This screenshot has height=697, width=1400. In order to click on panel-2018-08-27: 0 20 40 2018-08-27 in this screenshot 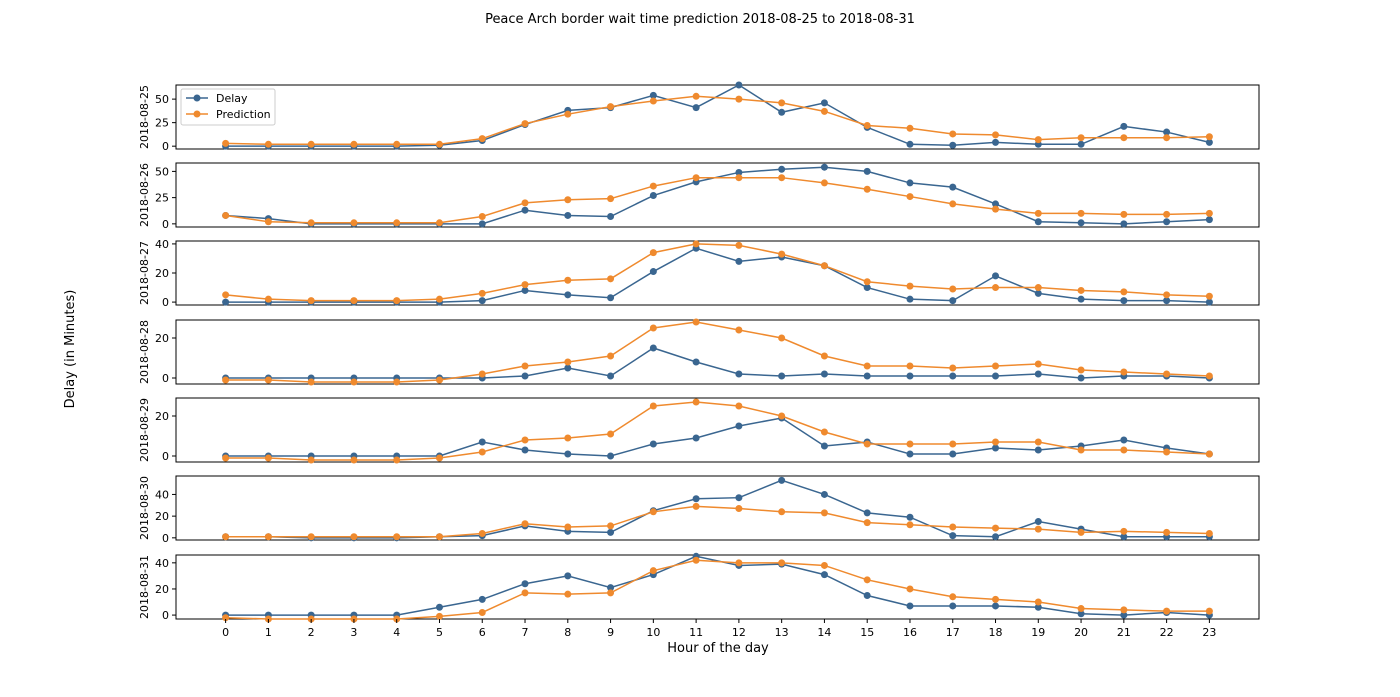, I will do `click(699, 273)`.